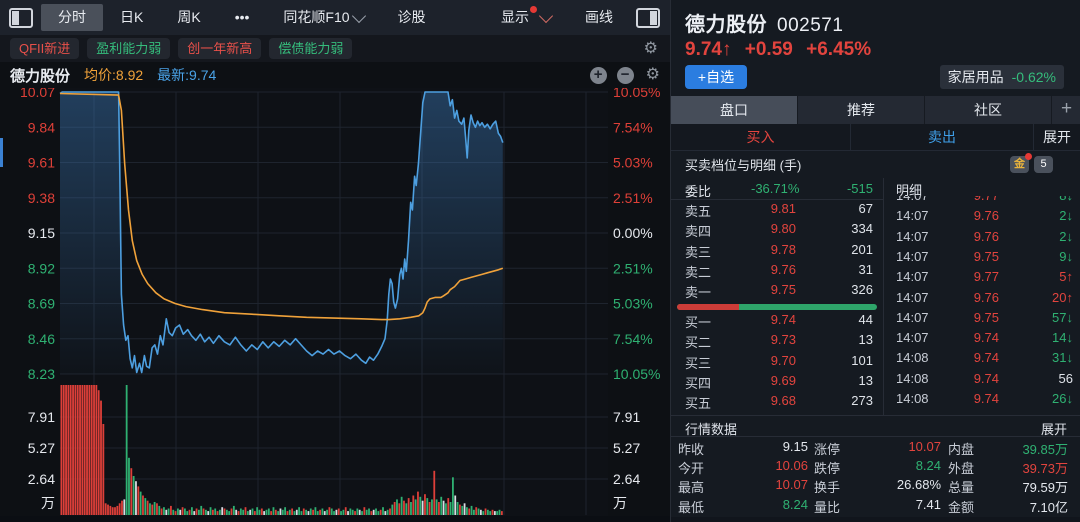  What do you see at coordinates (791, 466) in the screenshot?
I see `market-value: 10.06` at bounding box center [791, 466].